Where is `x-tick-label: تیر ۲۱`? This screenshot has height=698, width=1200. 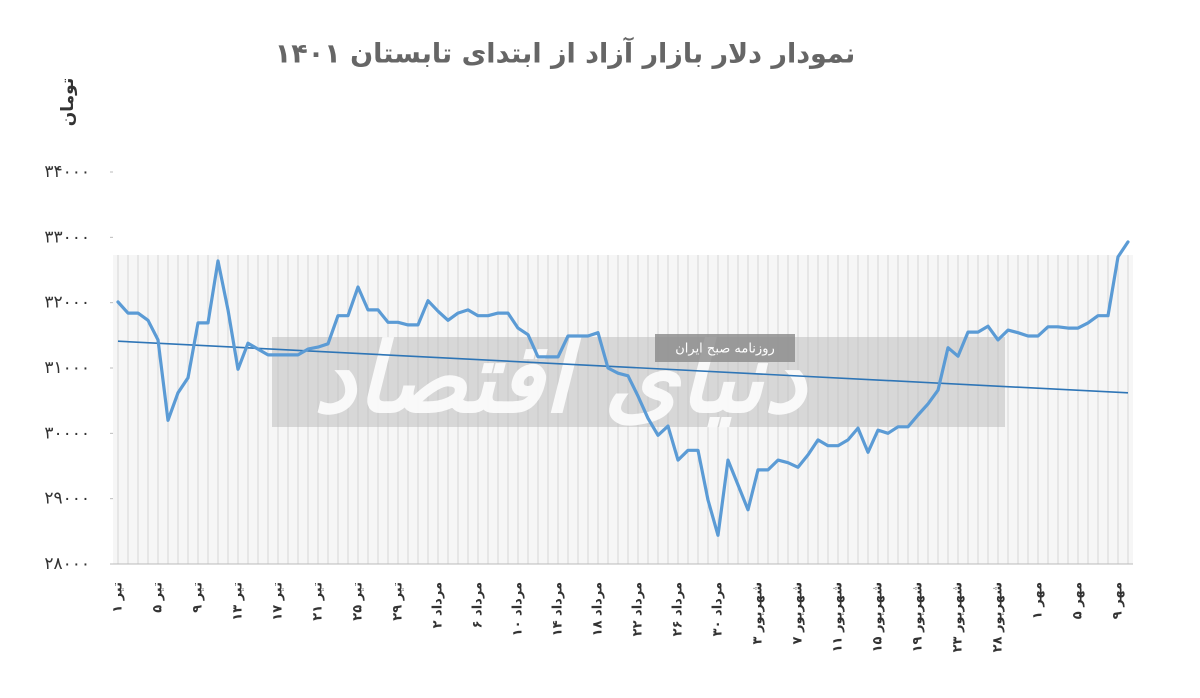
x-tick-label: تیر ۲۱ is located at coordinates (318, 601).